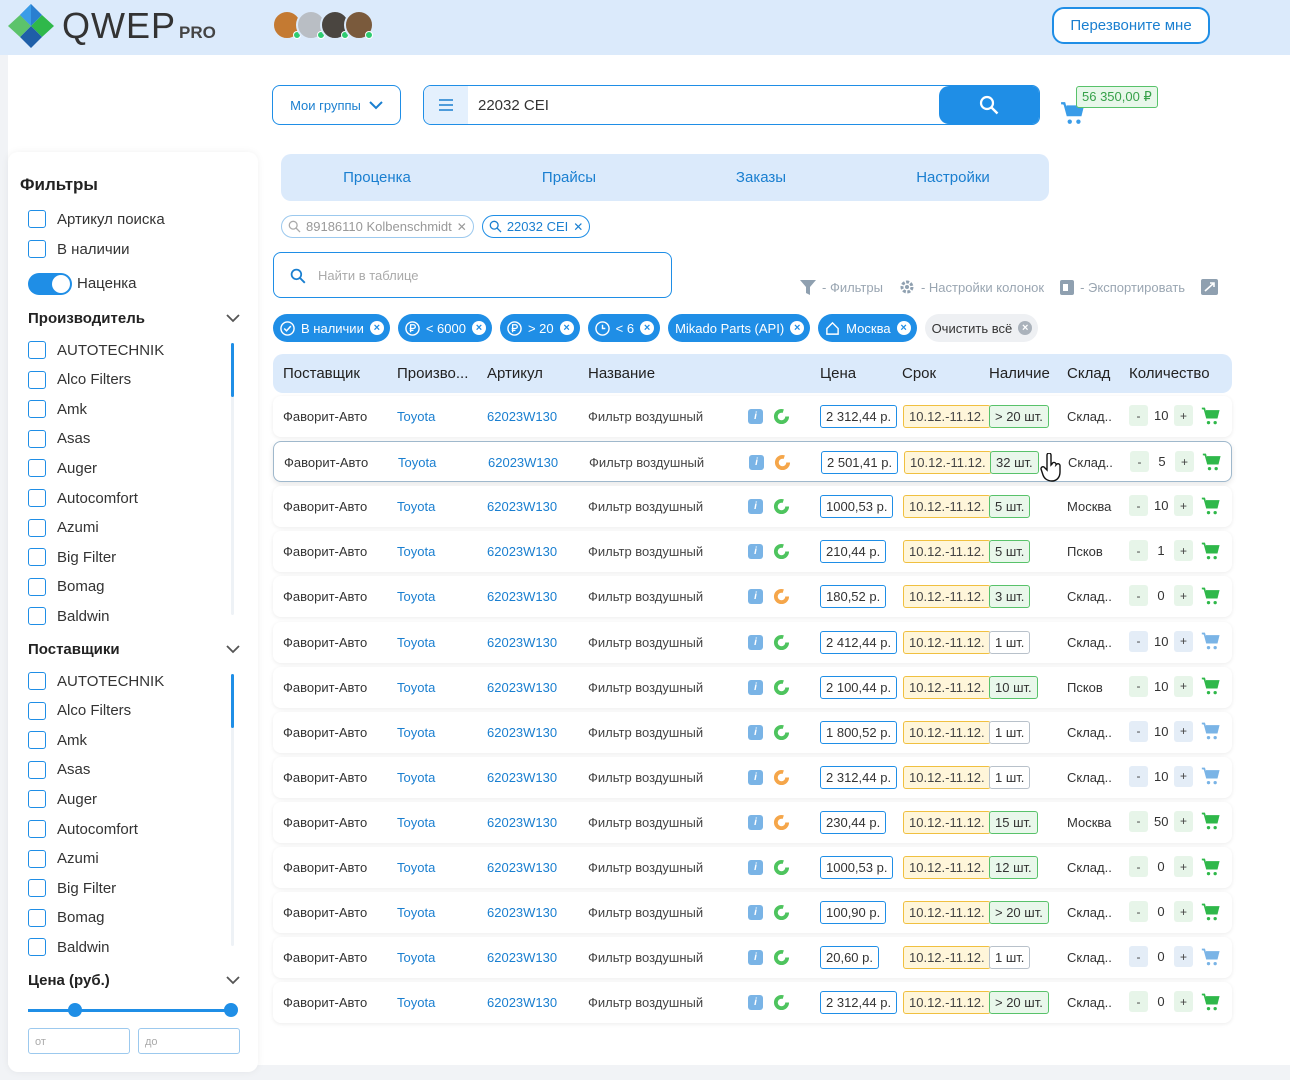 Image resolution: width=1290 pixels, height=1080 pixels. Describe the element at coordinates (359, 25) in the screenshot. I see `avatar` at that location.